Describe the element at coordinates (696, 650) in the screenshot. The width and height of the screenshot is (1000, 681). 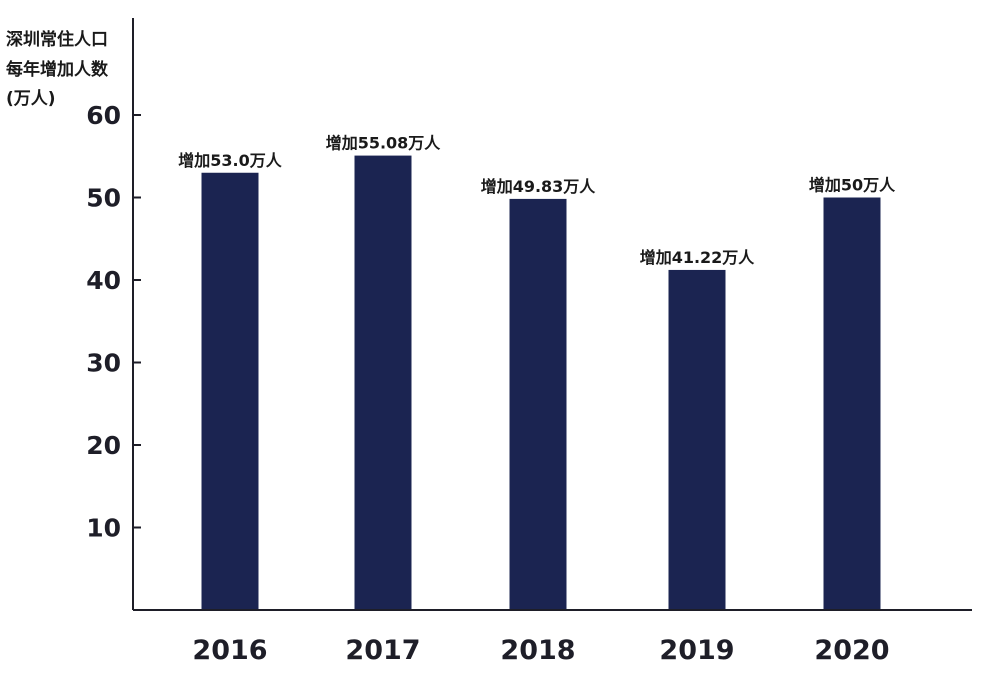
I see `x-tick-label: 2019` at that location.